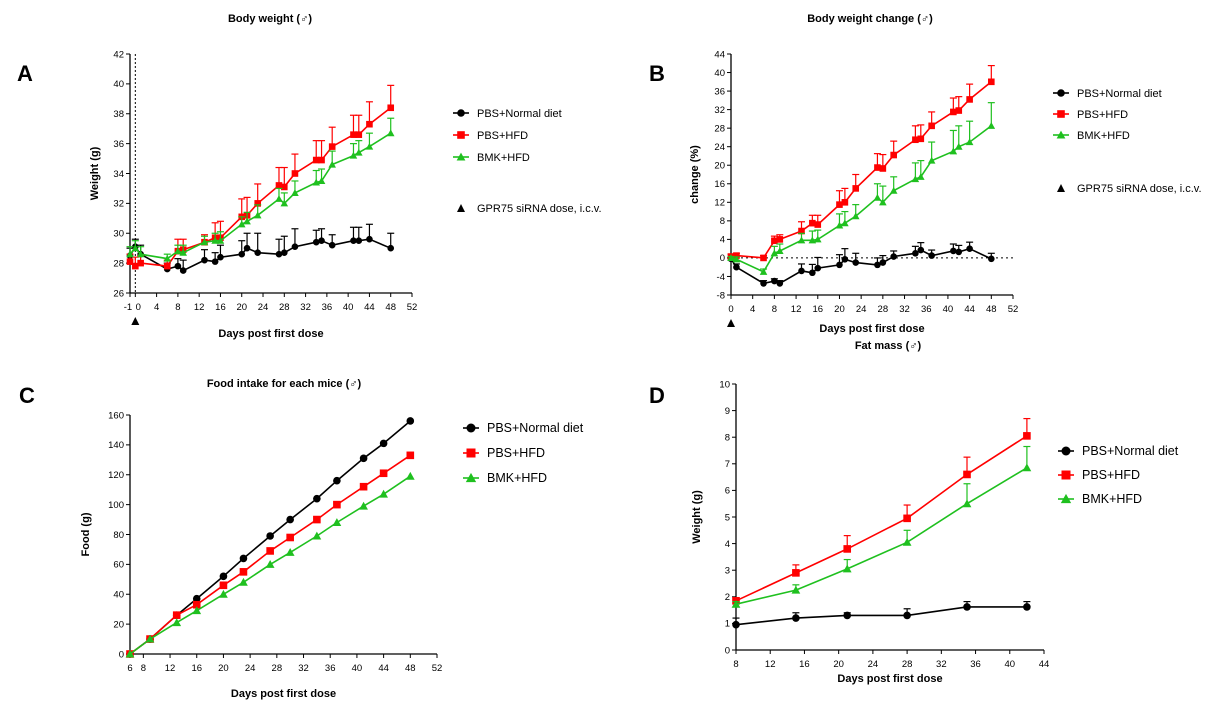 Image resolution: width=1212 pixels, height=718 pixels. What do you see at coordinates (118, 54) in the screenshot?
I see `y-tick-label: 42` at bounding box center [118, 54].